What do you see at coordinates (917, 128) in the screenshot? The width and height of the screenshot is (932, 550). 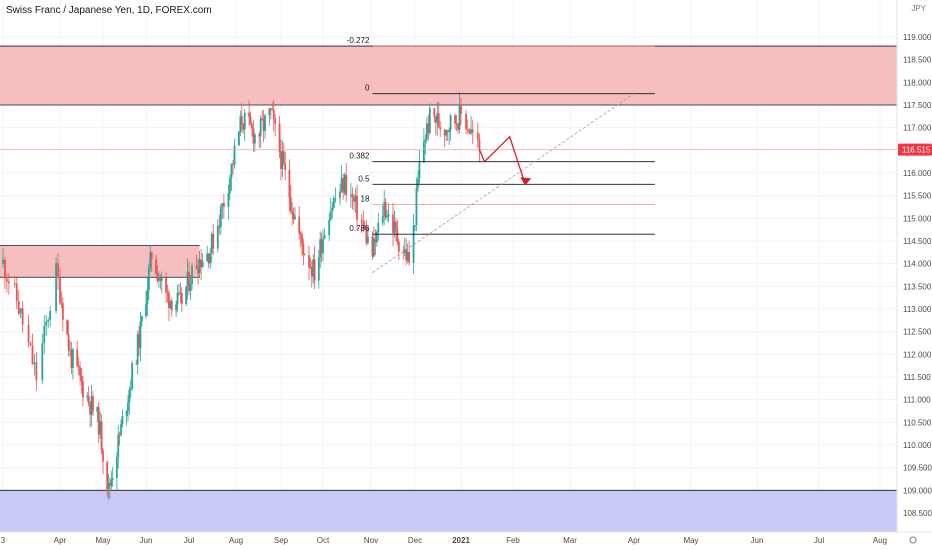 I see `y-tick-label: 117.000` at bounding box center [917, 128].